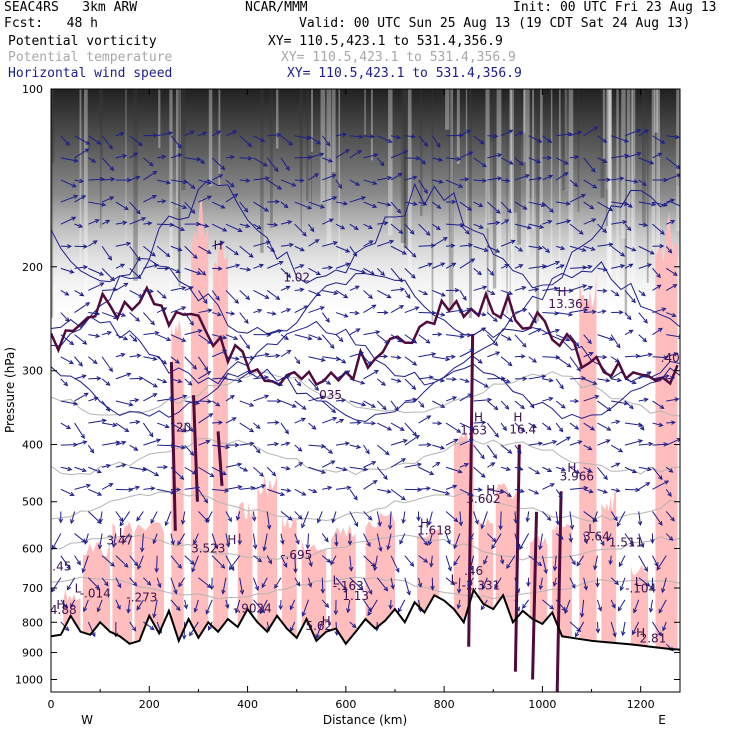 This screenshot has height=740, width=740. I want to click on pv-shading-region, so click(539, 580).